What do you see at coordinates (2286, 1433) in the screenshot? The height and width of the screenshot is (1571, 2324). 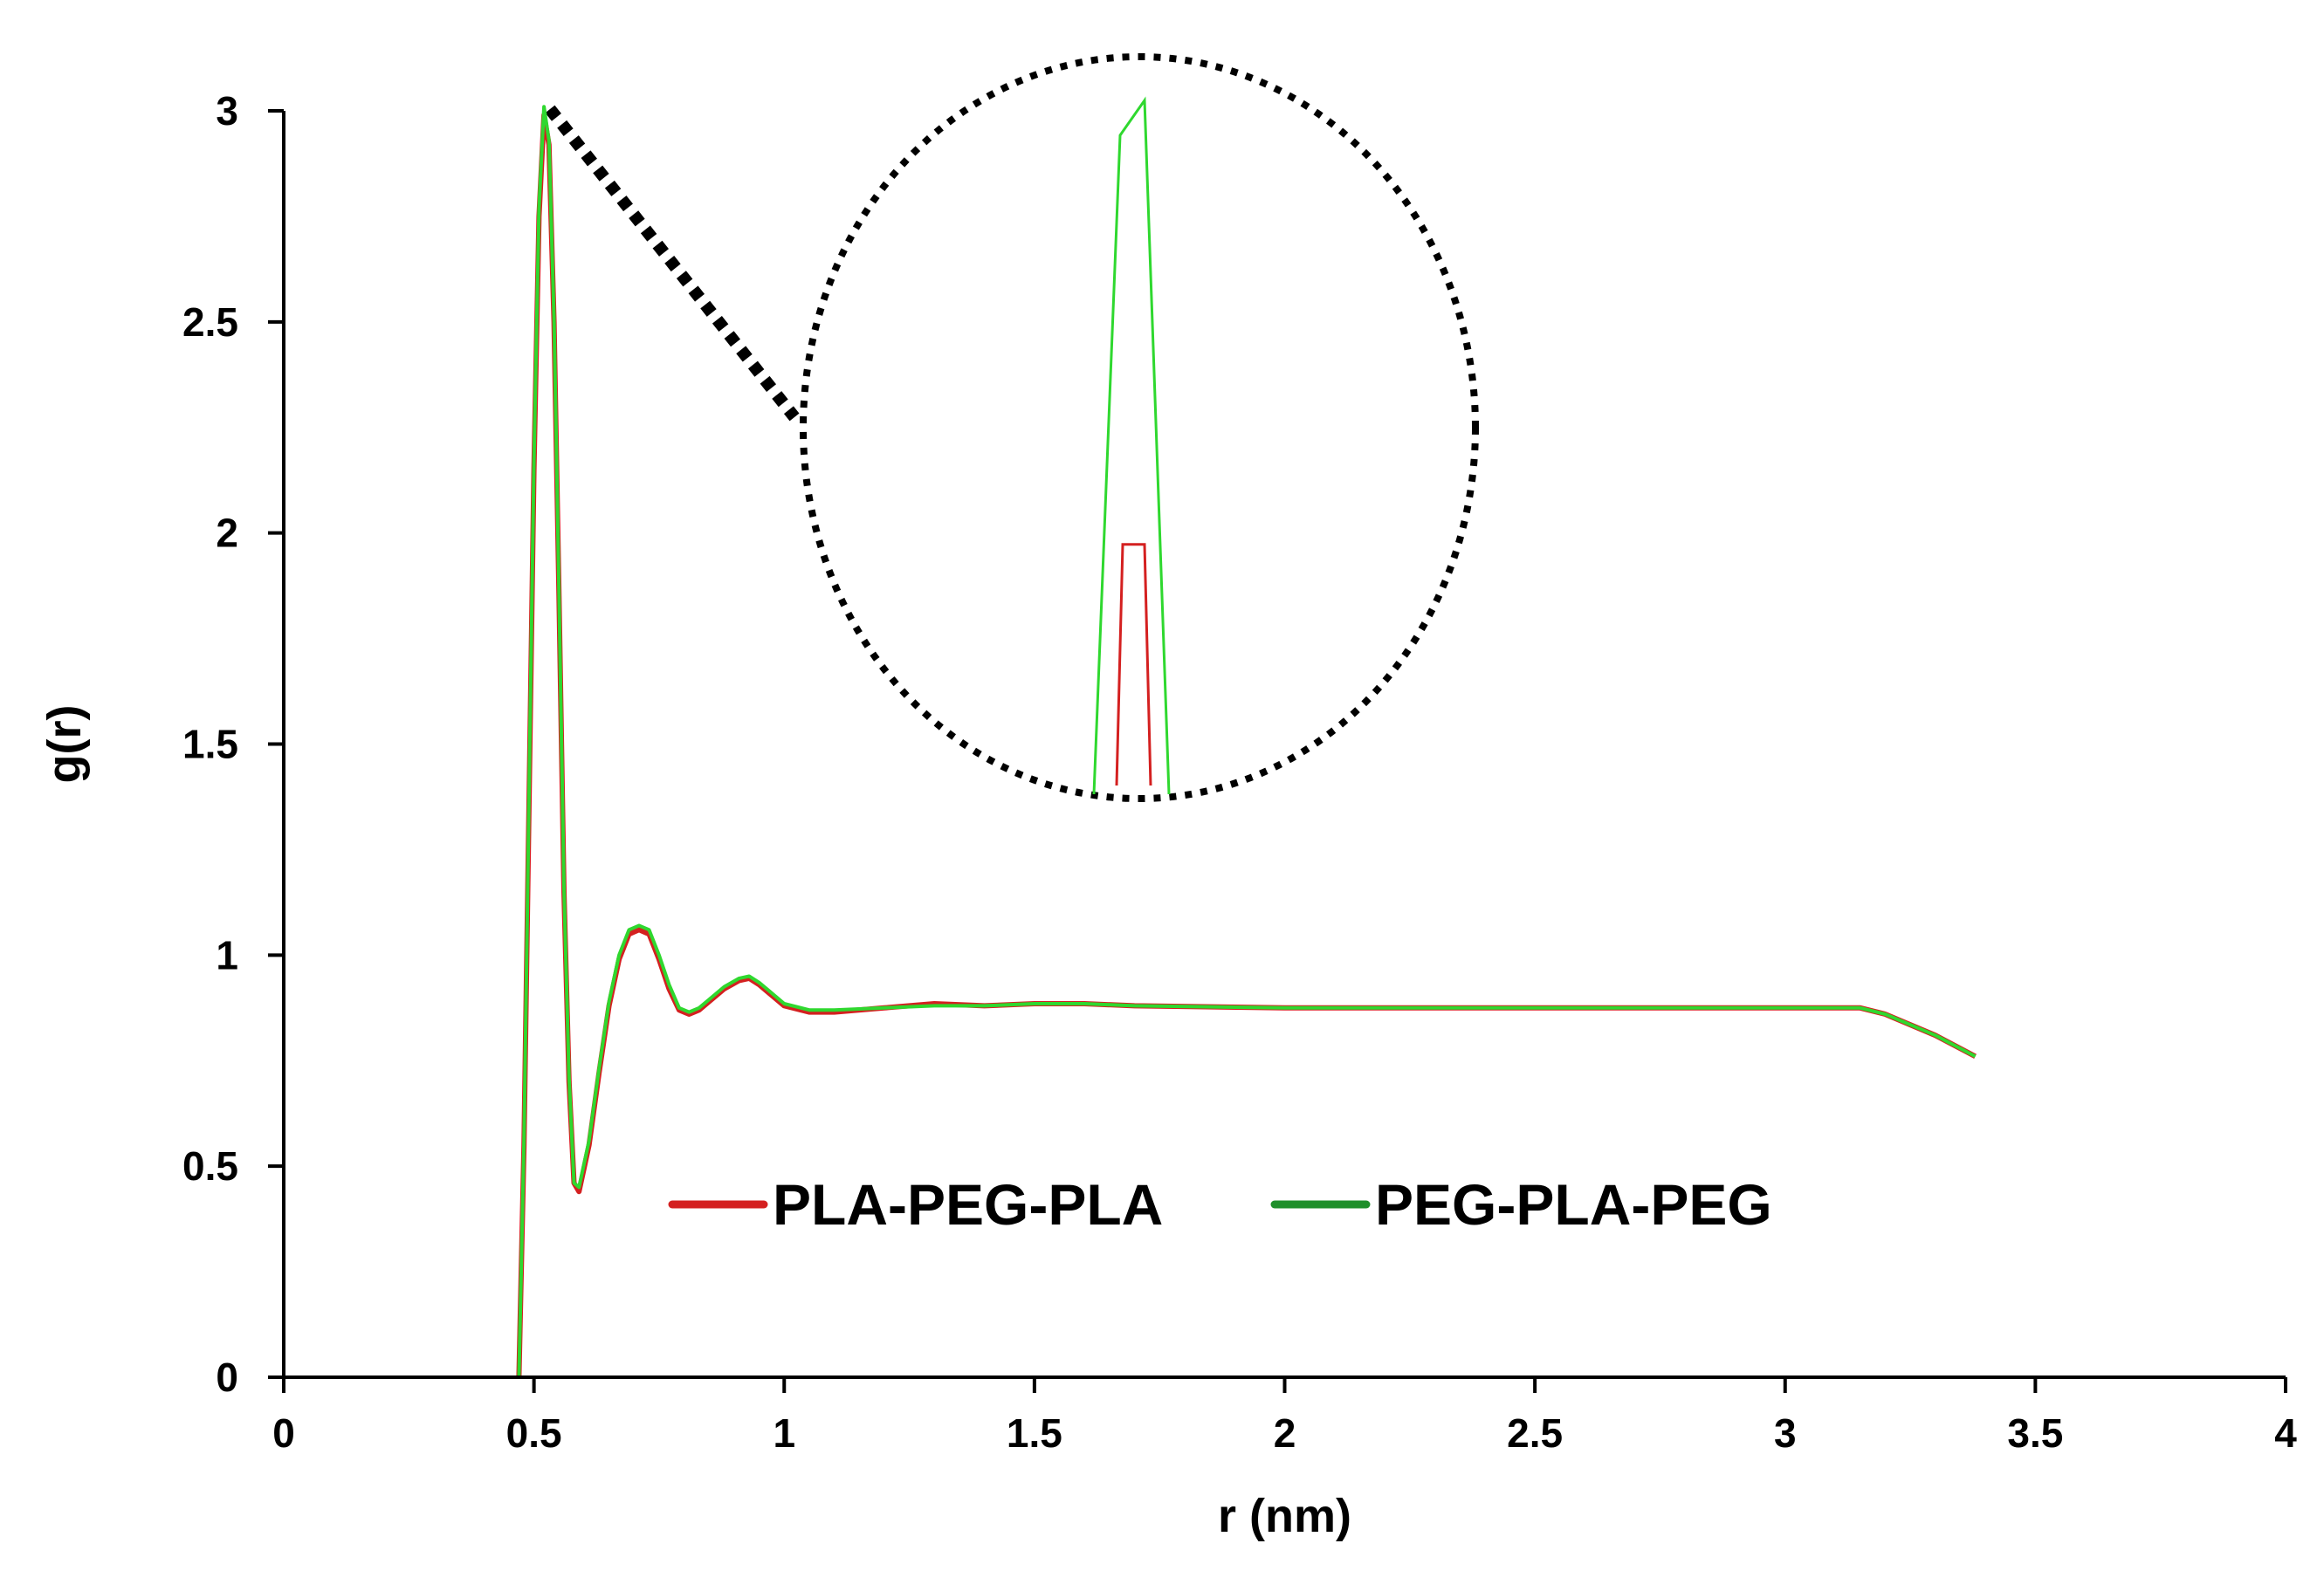 I see `x-tick-label: 4` at bounding box center [2286, 1433].